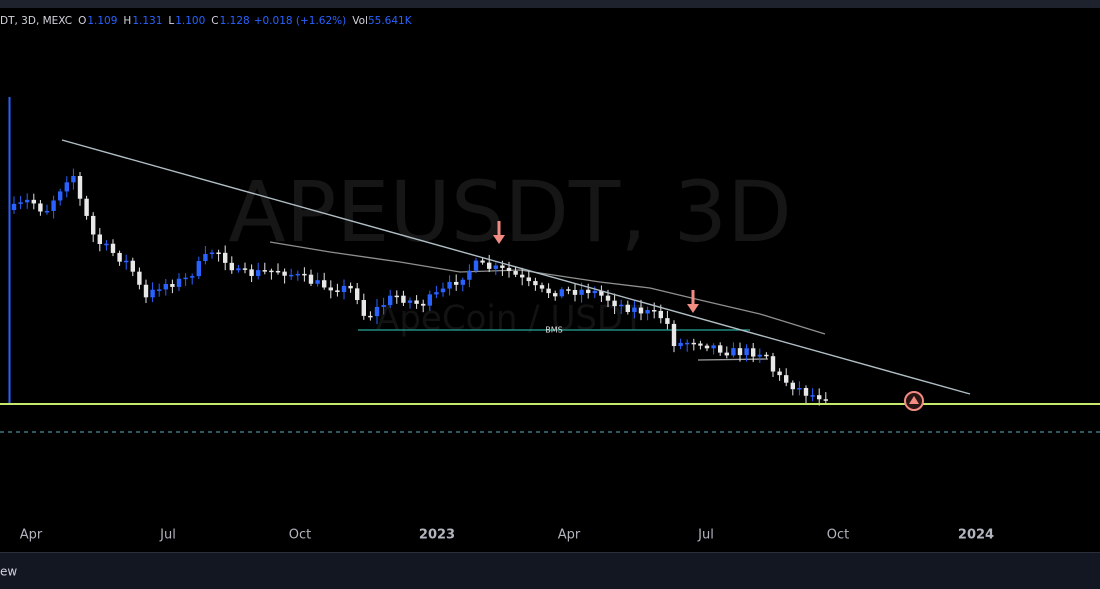  I want to click on legend-low-label: L, so click(171, 21).